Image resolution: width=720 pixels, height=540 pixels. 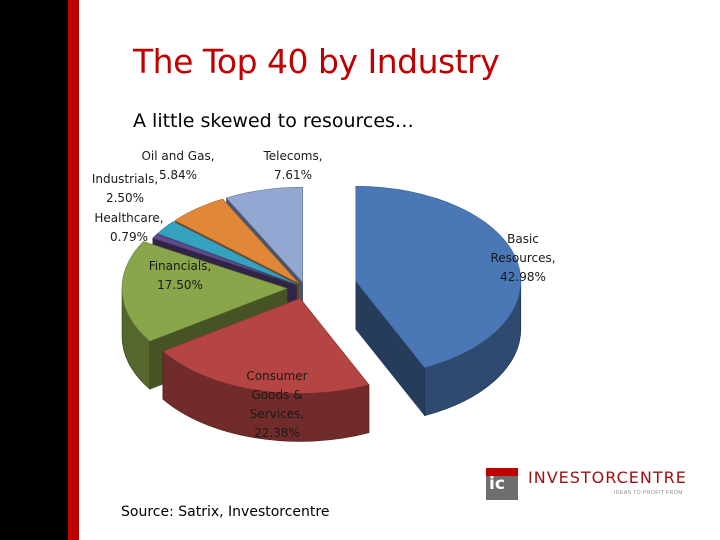 What do you see at coordinates (502, 472) in the screenshot?
I see `logo-mark-bar` at bounding box center [502, 472].